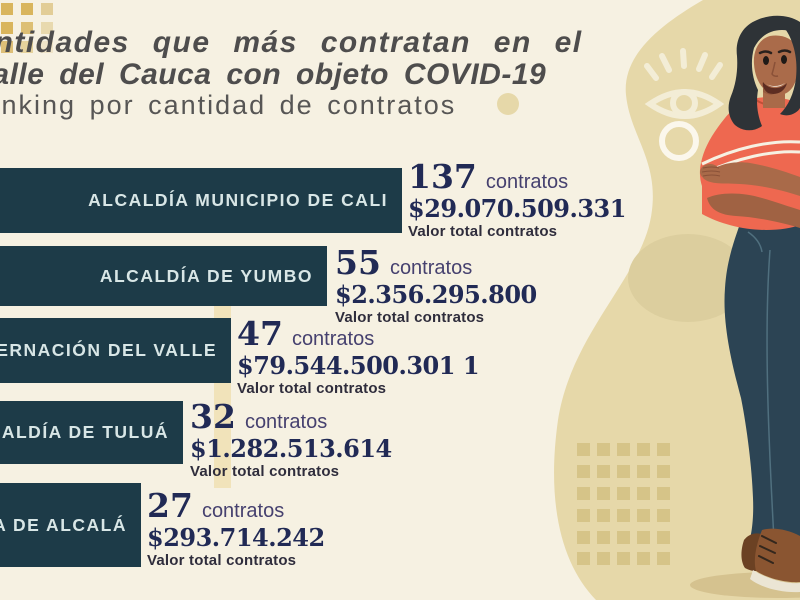 The width and height of the screenshot is (800, 600). I want to click on bar-gobernacion-del-valle: GOBERNACIÓN DEL VALLE, so click(115, 350).